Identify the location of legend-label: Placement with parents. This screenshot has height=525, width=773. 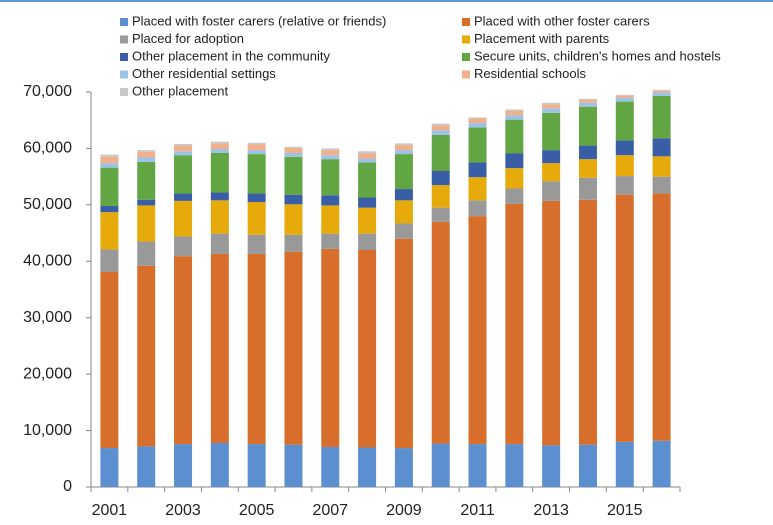
(542, 38).